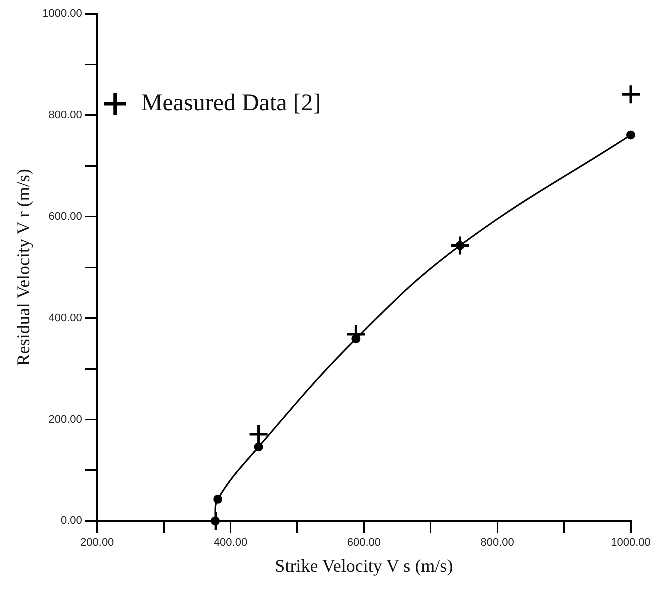 This screenshot has width=661, height=590. What do you see at coordinates (231, 542) in the screenshot?
I see `x-tick-label: 400.00` at bounding box center [231, 542].